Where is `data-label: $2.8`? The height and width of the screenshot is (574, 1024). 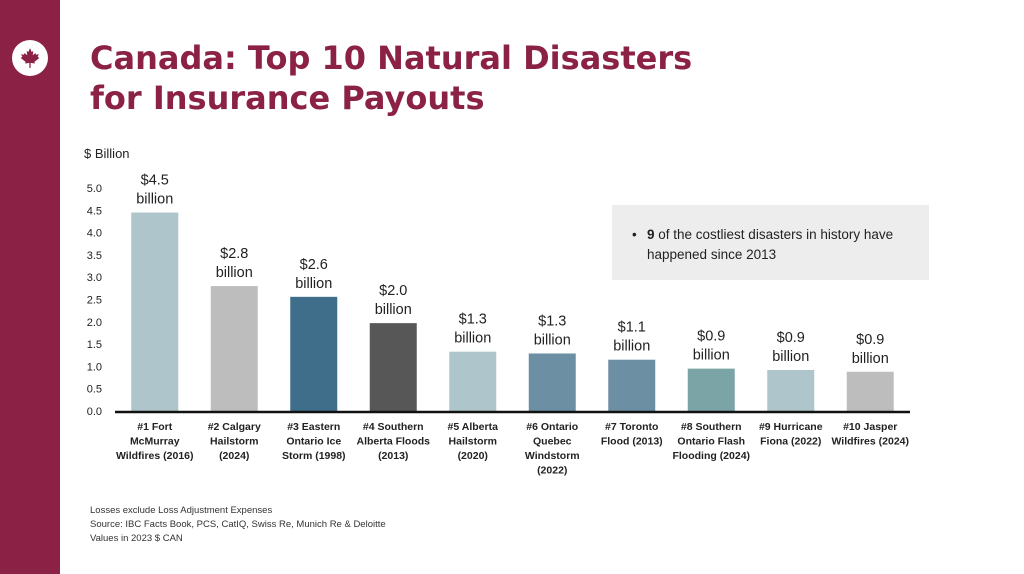
data-label: $2.8 is located at coordinates (234, 254).